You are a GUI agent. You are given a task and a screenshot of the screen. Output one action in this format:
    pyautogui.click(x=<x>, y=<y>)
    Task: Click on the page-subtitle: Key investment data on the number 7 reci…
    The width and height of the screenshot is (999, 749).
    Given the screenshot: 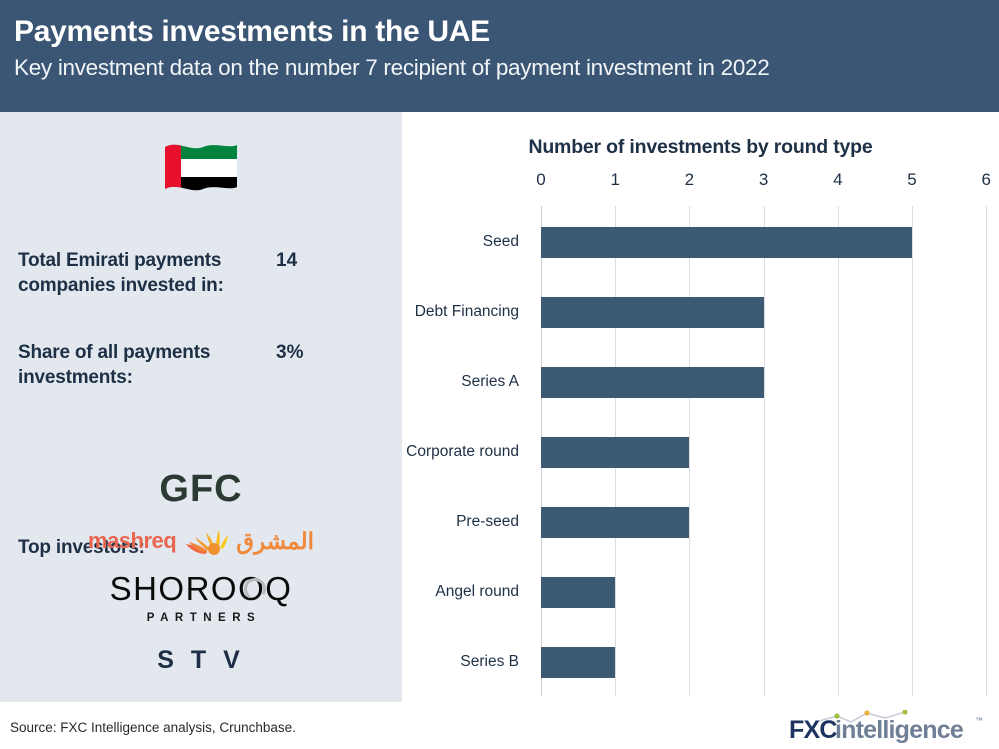 What is the action you would take?
    pyautogui.click(x=392, y=67)
    